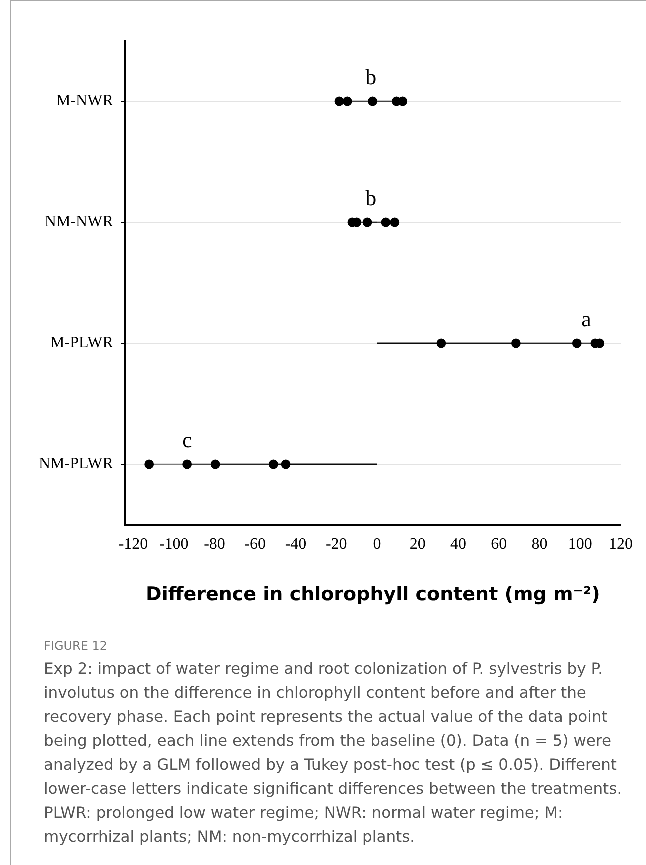 Image resolution: width=646 pixels, height=865 pixels. Describe the element at coordinates (187, 439) in the screenshot. I see `annotation: c` at that location.